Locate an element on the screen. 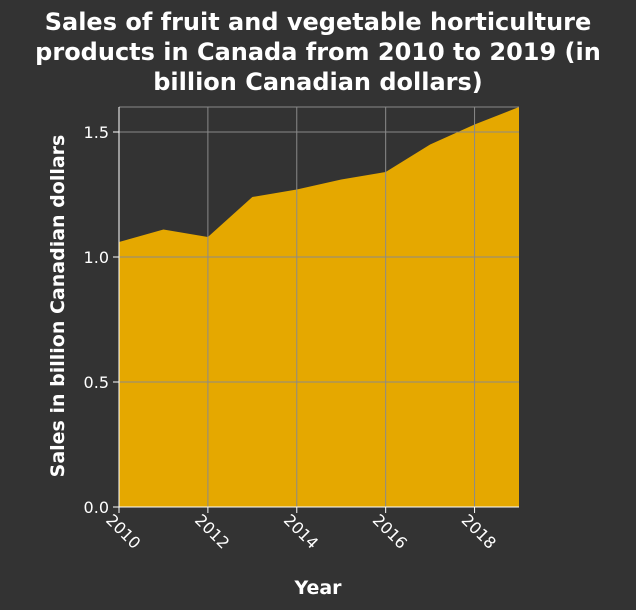 This screenshot has height=610, width=636. x-tick-label-2018: 2018 is located at coordinates (479, 531).